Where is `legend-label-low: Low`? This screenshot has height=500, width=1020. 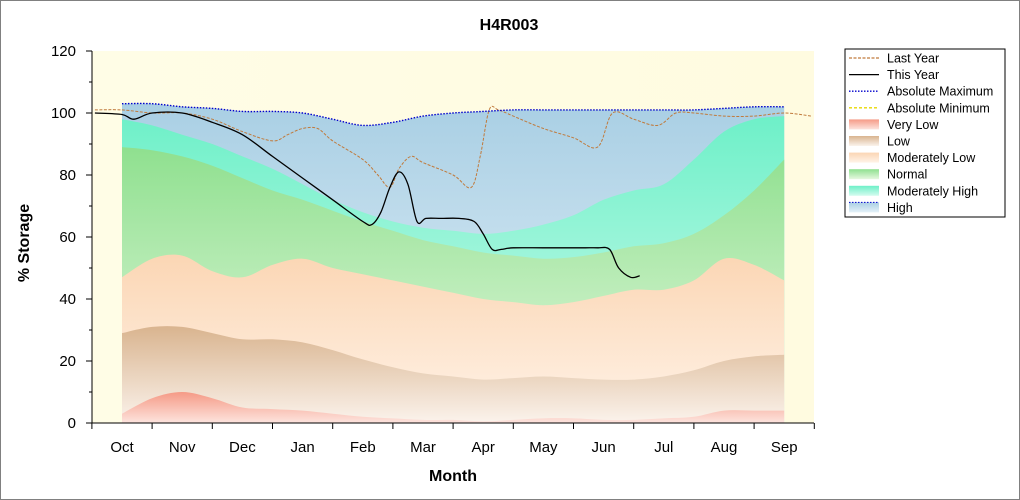 legend-label-low: Low is located at coordinates (899, 142).